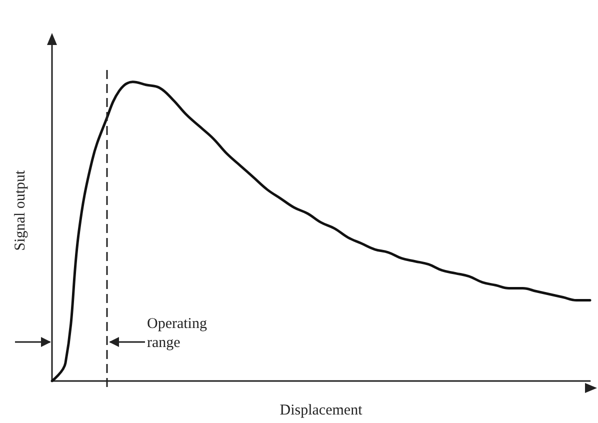  Describe the element at coordinates (322, 410) in the screenshot. I see `x-axis-title: Displacement` at that location.